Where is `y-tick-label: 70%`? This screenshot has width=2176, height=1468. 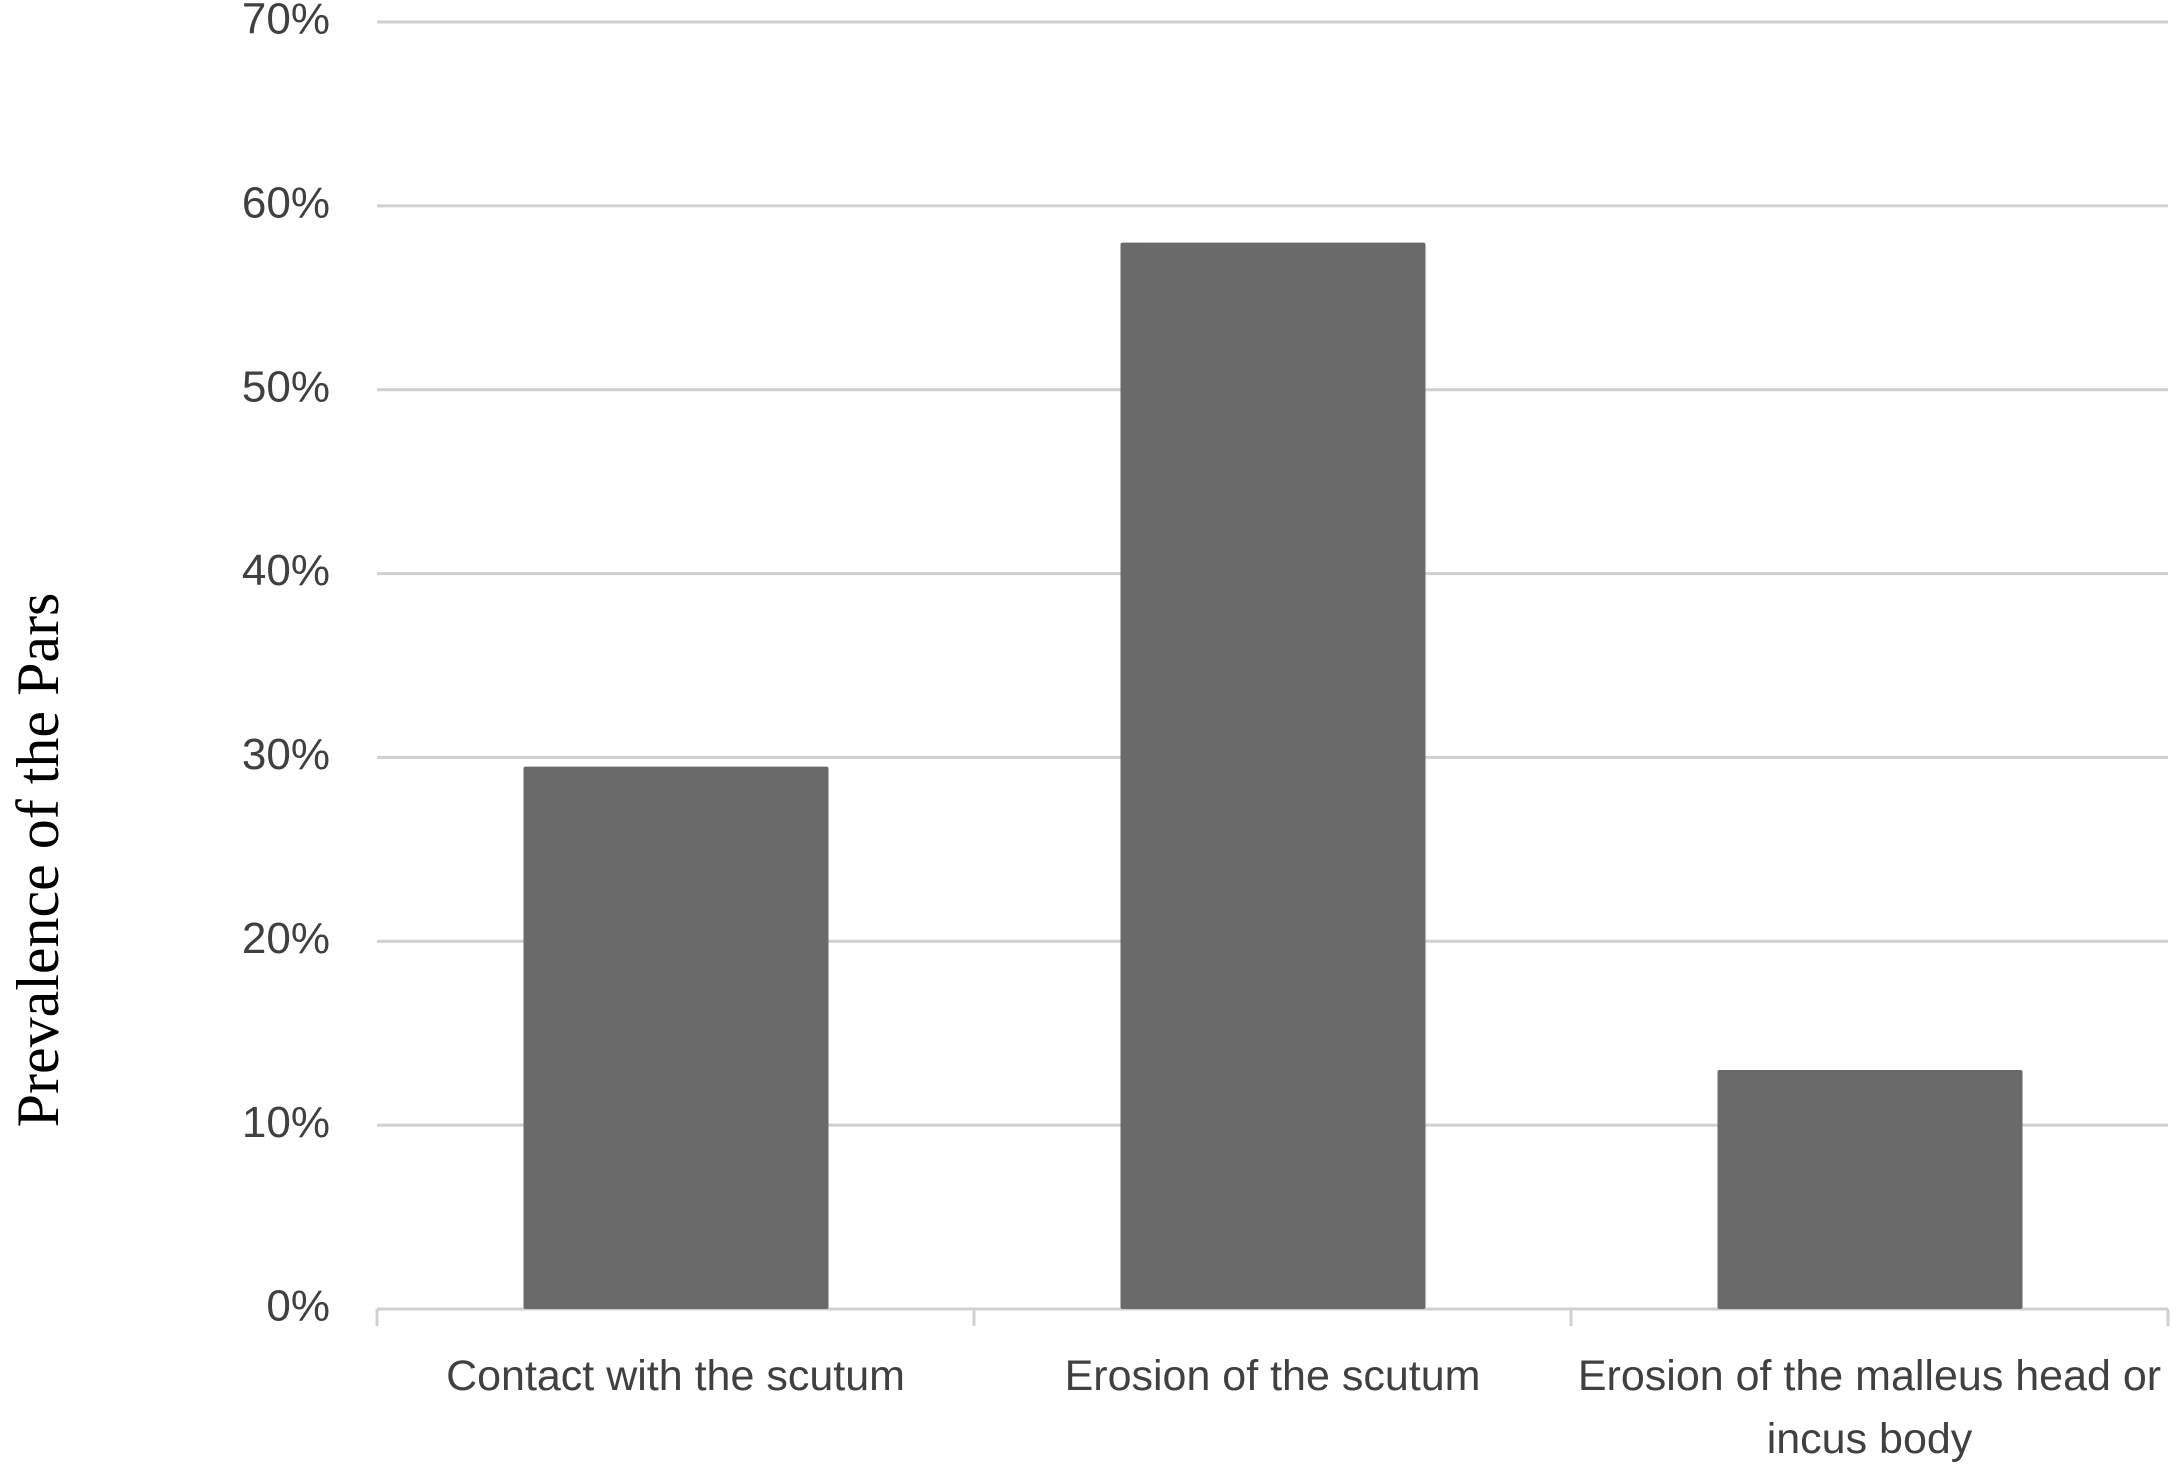 y-tick-label: 70% is located at coordinates (286, 22).